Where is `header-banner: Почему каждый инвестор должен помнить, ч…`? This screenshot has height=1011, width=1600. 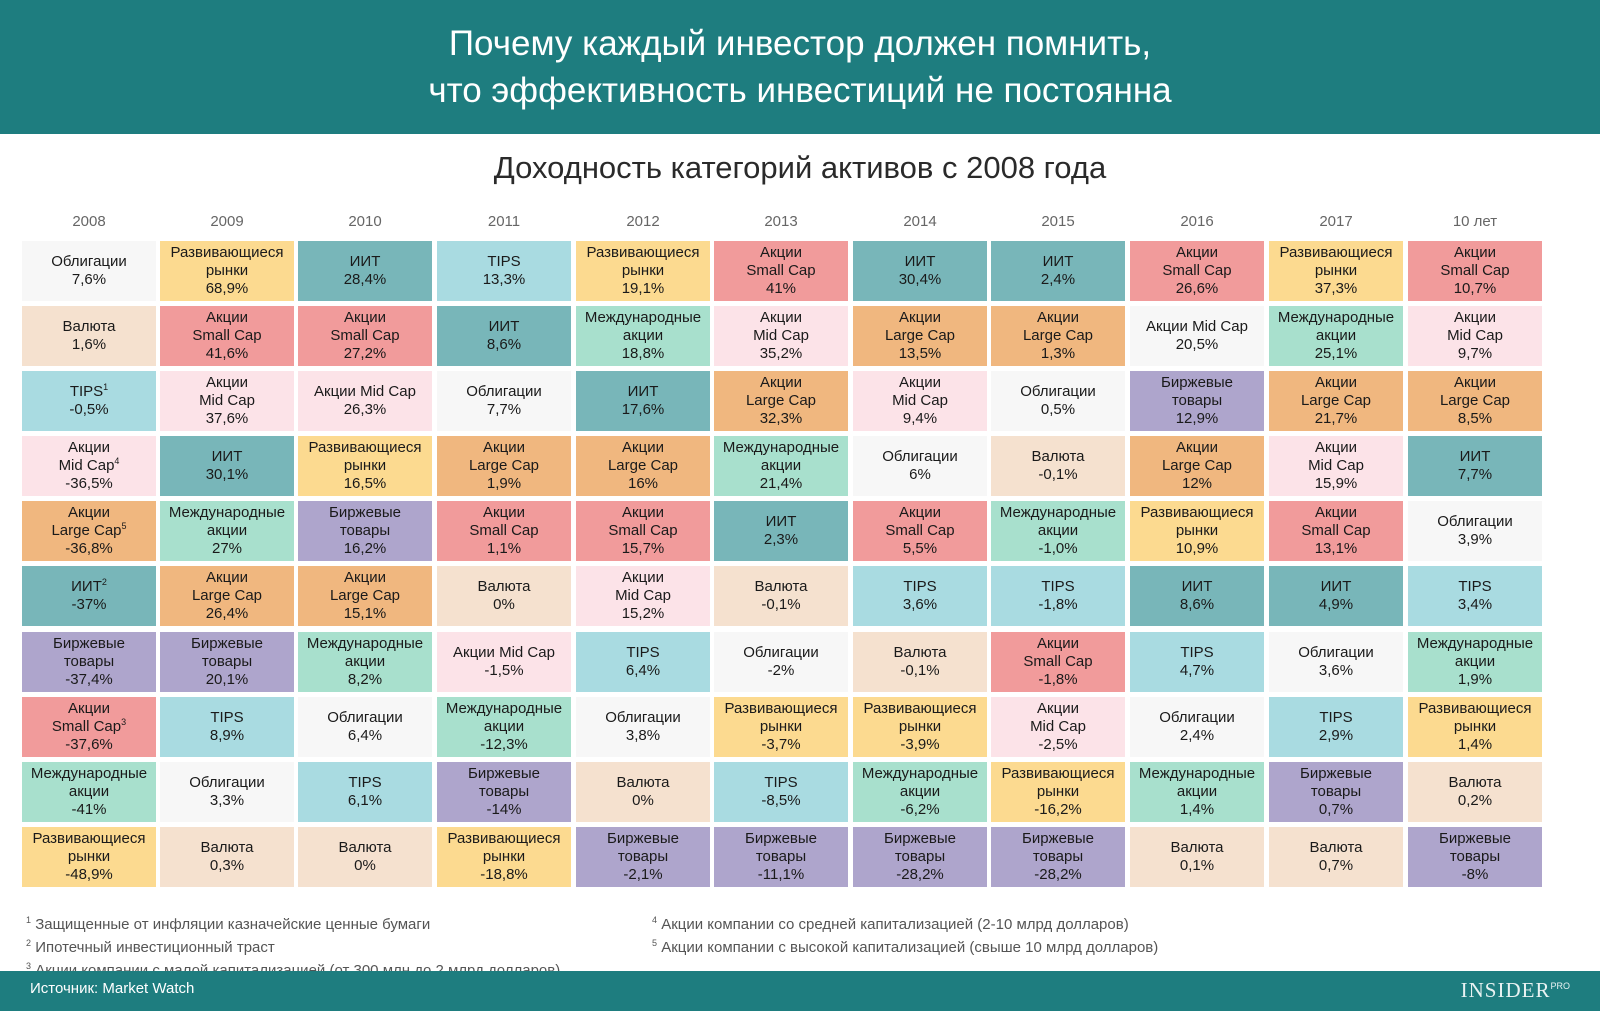
header-banner: Почему каждый инвестор должен помнить, ч… is located at coordinates (800, 67).